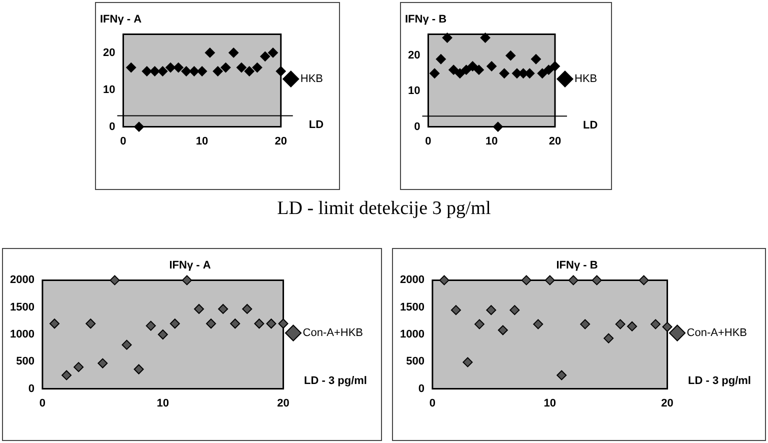 The image size is (768, 443). What do you see at coordinates (190, 266) in the screenshot?
I see `chart-title: IFNγ - A` at bounding box center [190, 266].